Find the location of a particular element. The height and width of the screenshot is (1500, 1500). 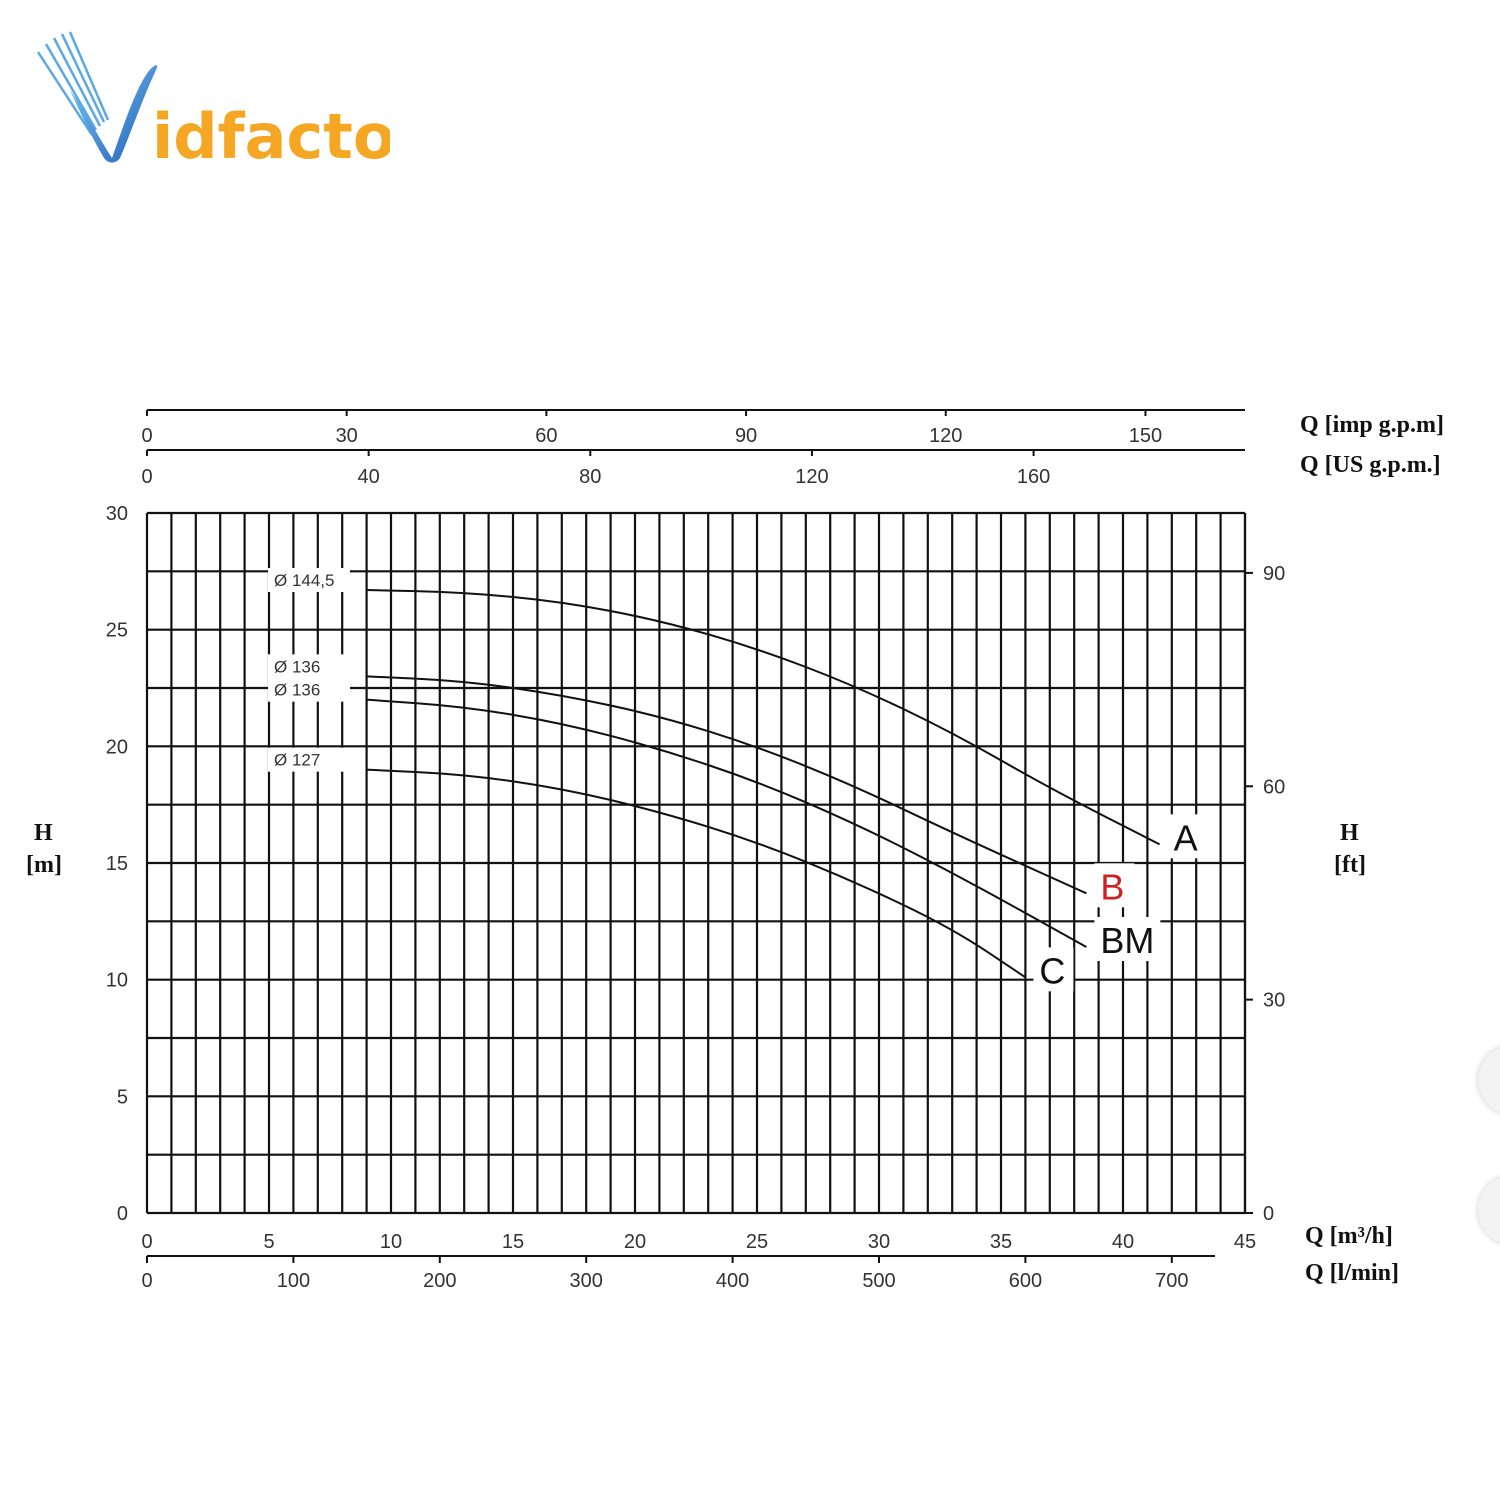

x-bottom2-tick-label: 100 is located at coordinates (293, 1281).